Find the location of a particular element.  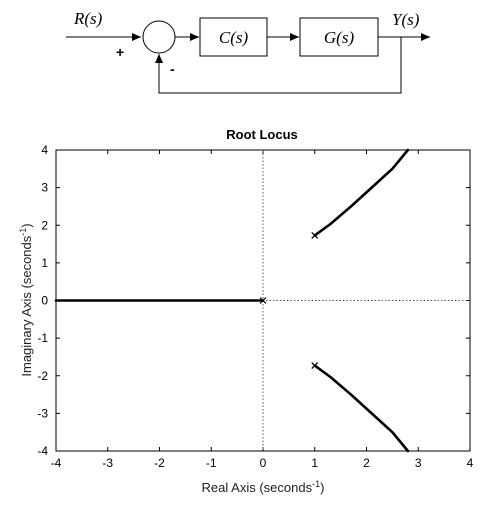

output-label: Y(s) is located at coordinates (406, 19).